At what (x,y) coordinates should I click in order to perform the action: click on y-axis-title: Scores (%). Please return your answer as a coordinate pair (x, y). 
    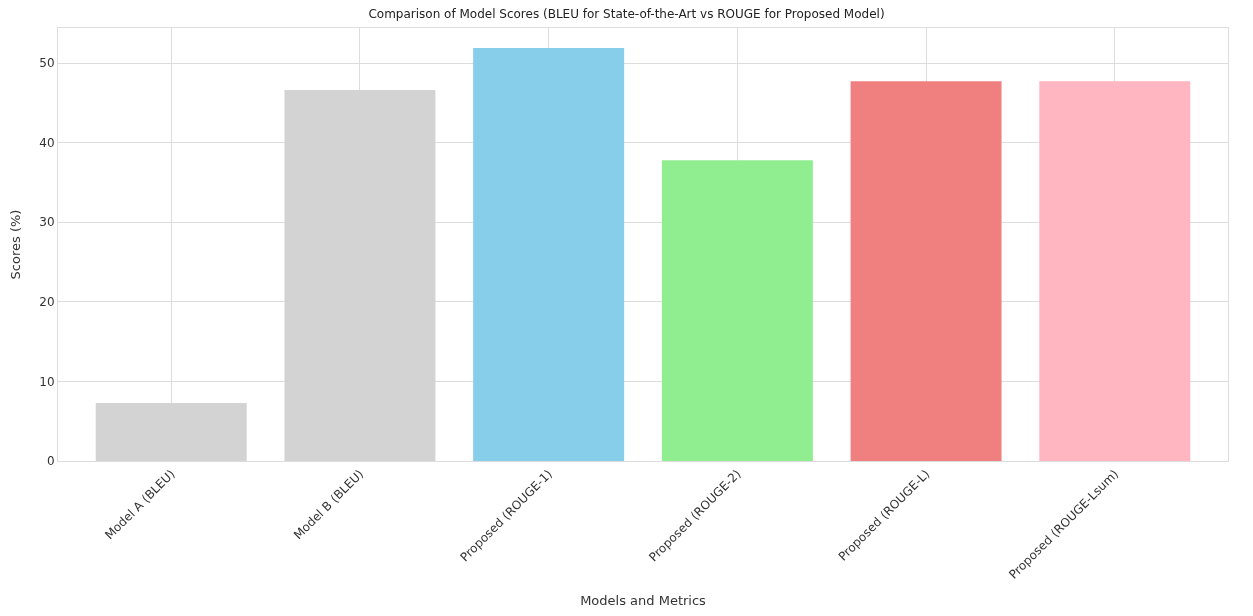
    Looking at the image, I should click on (16, 244).